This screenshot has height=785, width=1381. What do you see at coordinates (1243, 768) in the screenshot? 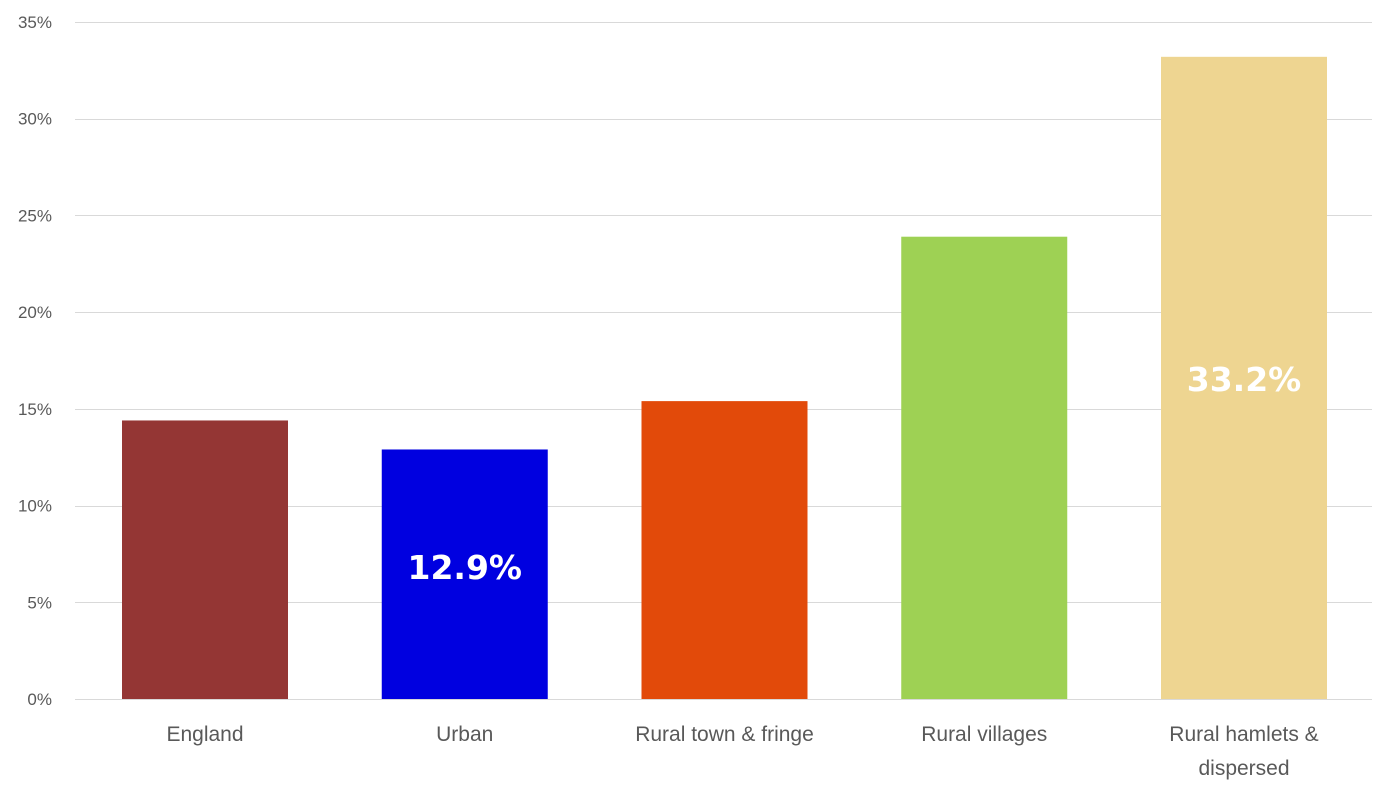
I see `x-category-label: dispersed` at bounding box center [1243, 768].